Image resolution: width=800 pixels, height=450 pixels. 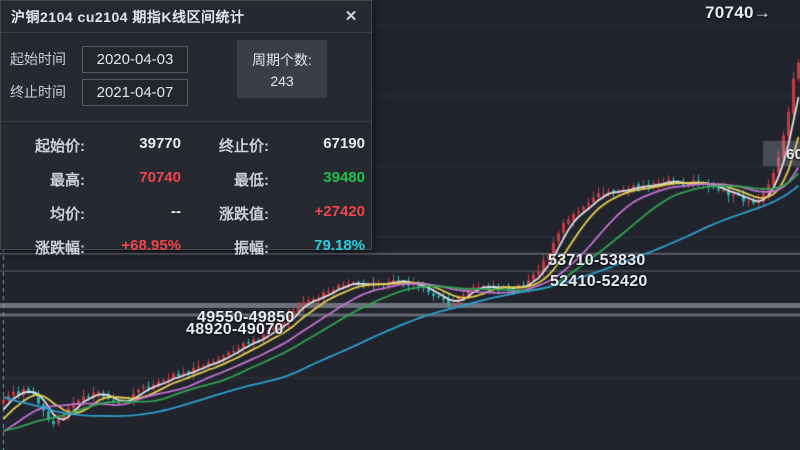 What do you see at coordinates (251, 180) in the screenshot?
I see `stat-label: 最低:` at bounding box center [251, 180].